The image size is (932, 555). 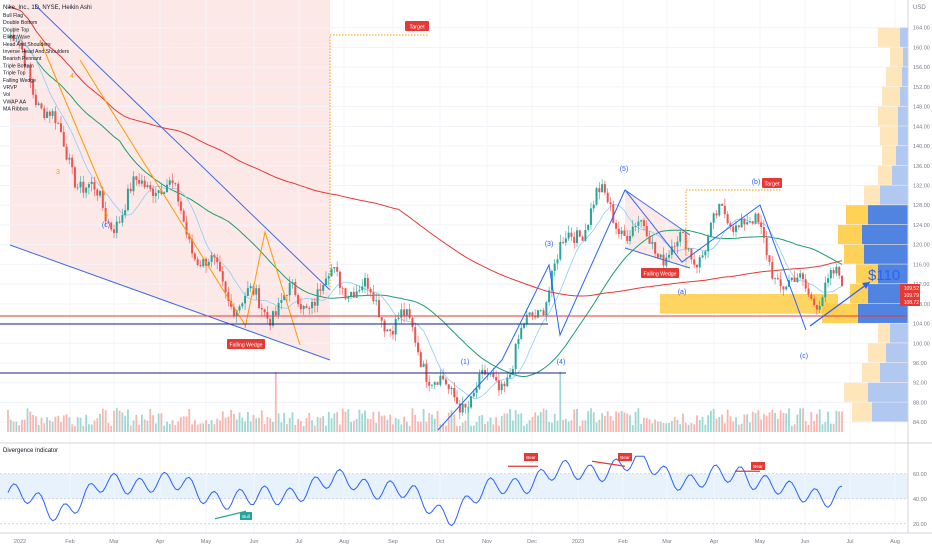 I want to click on svg-text: Bear, so click(x=625, y=457).